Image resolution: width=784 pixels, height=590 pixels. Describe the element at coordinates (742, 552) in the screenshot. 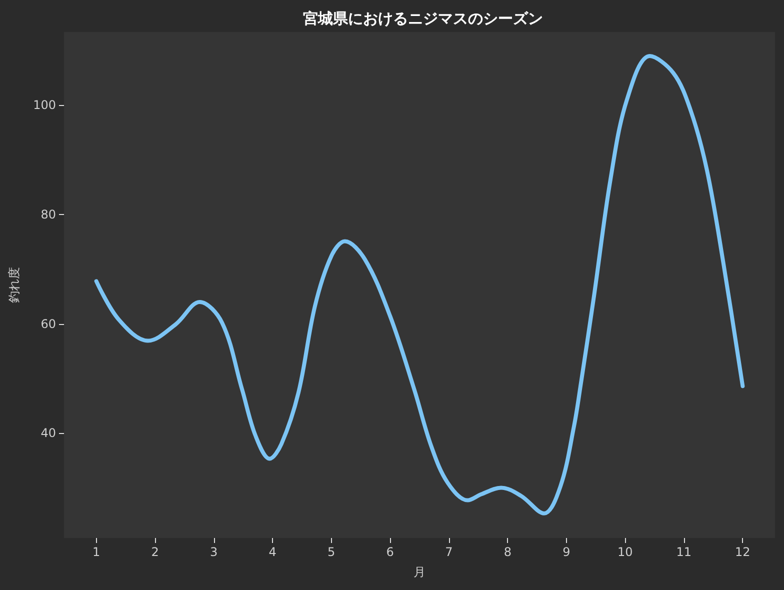

I see `x-tick-label: 12` at that location.